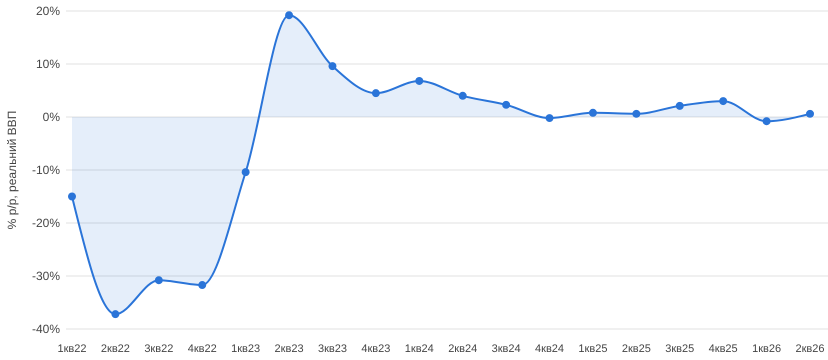 This screenshot has width=828, height=360. I want to click on x-tick-label: 1кв25, so click(593, 349).